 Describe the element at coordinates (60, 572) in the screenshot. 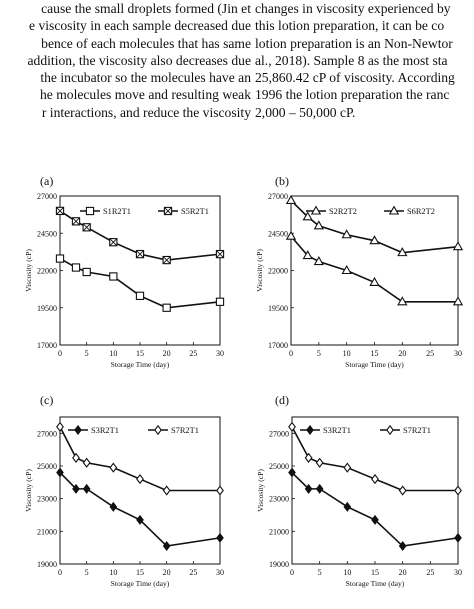

I see `x-tick-label: 0` at that location.